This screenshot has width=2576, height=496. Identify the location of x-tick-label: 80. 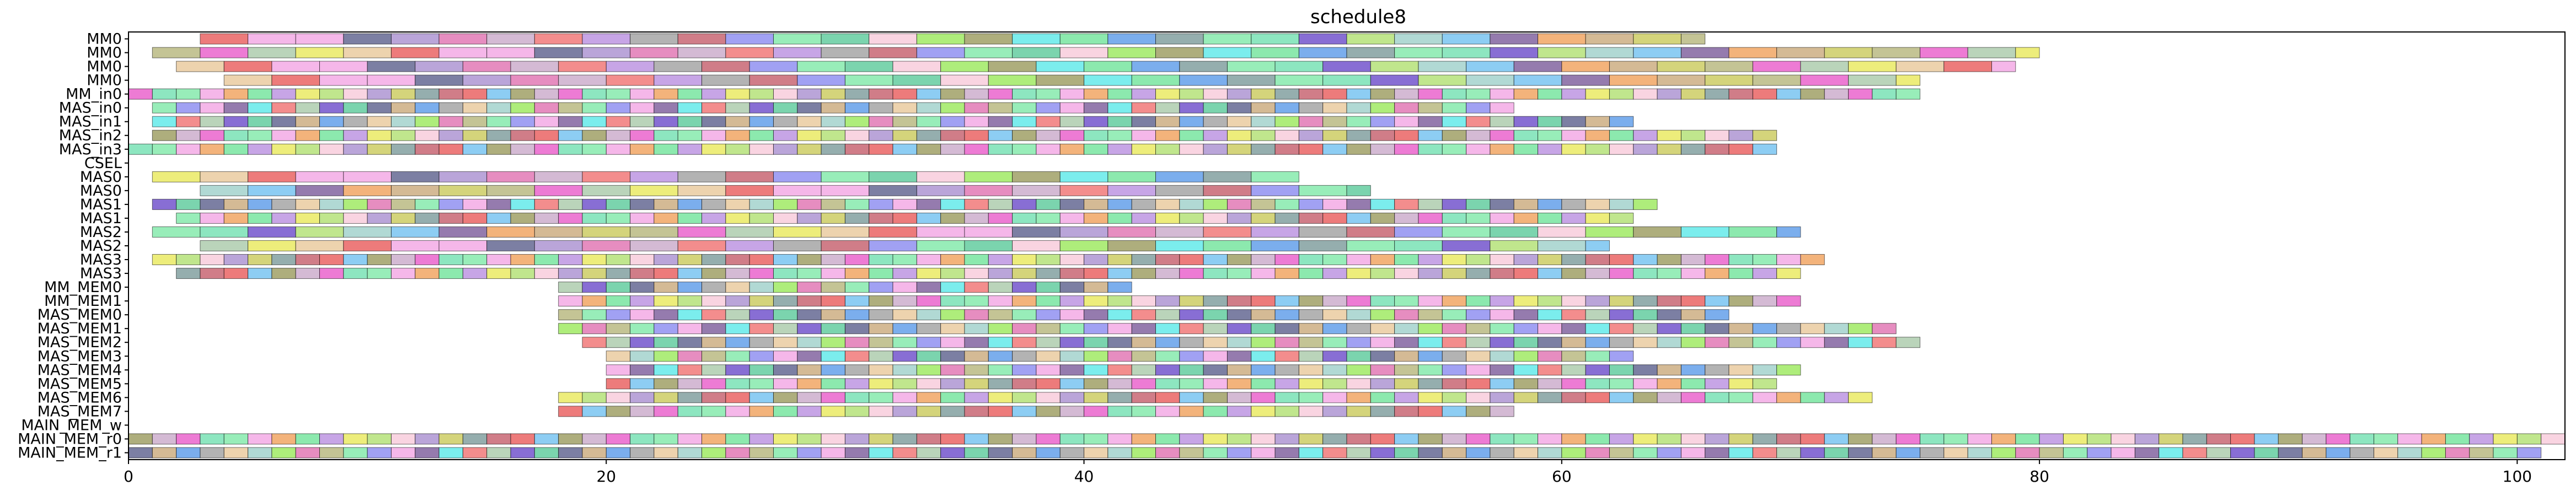
(2039, 476).